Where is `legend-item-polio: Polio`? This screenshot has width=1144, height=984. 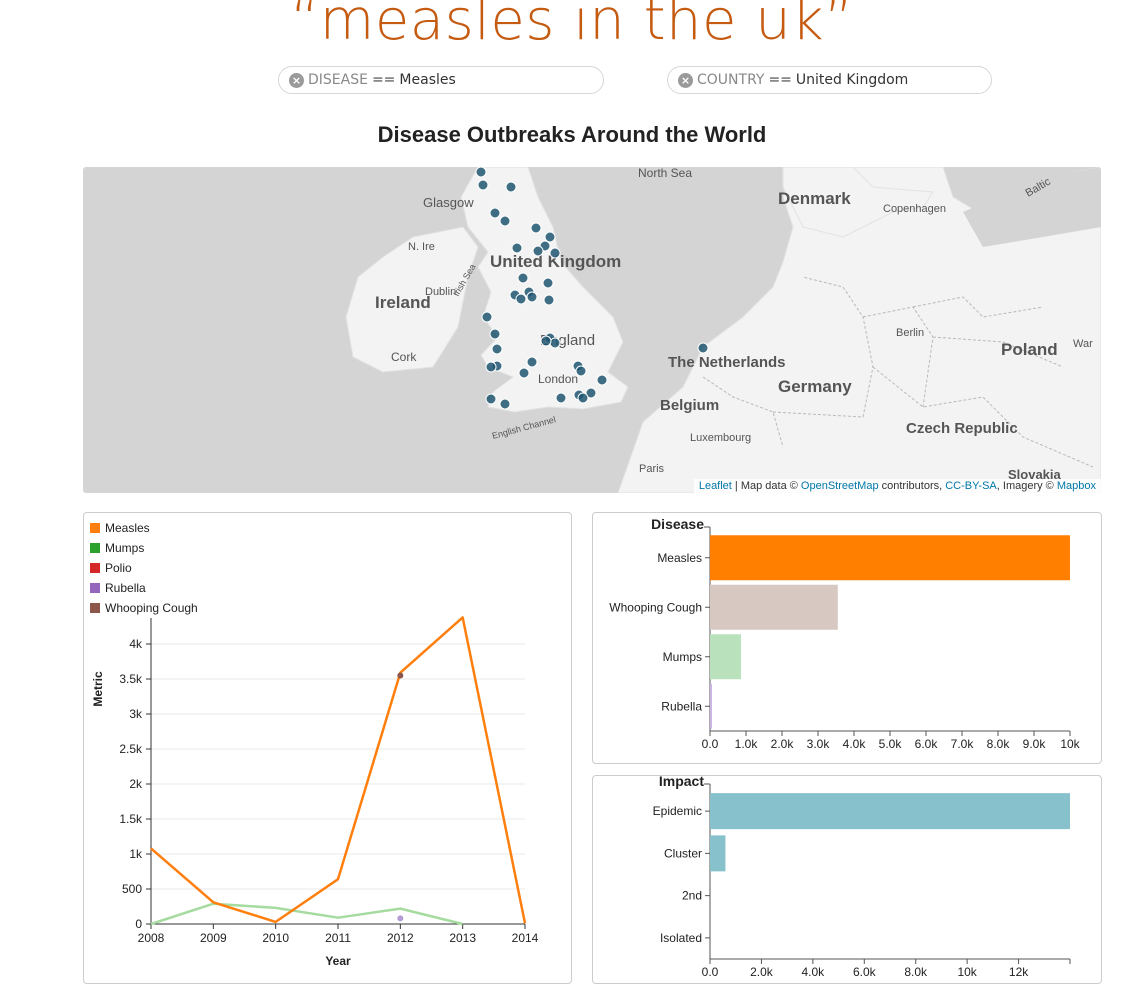
legend-item-polio: Polio is located at coordinates (144, 568).